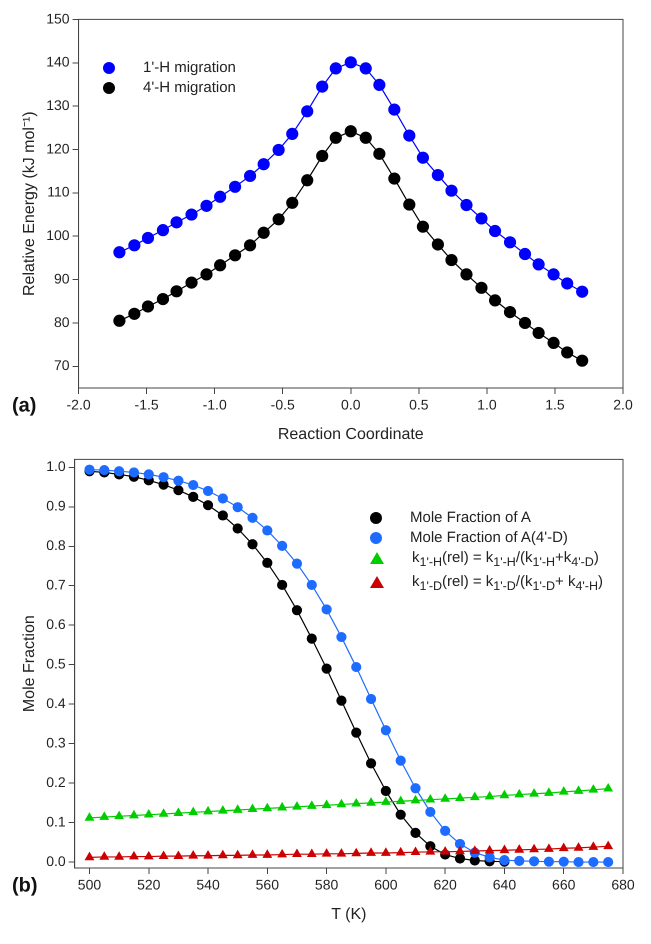 Image resolution: width=651 pixels, height=944 pixels. What do you see at coordinates (445, 884) in the screenshot?
I see `x-tick-label: 620` at bounding box center [445, 884].